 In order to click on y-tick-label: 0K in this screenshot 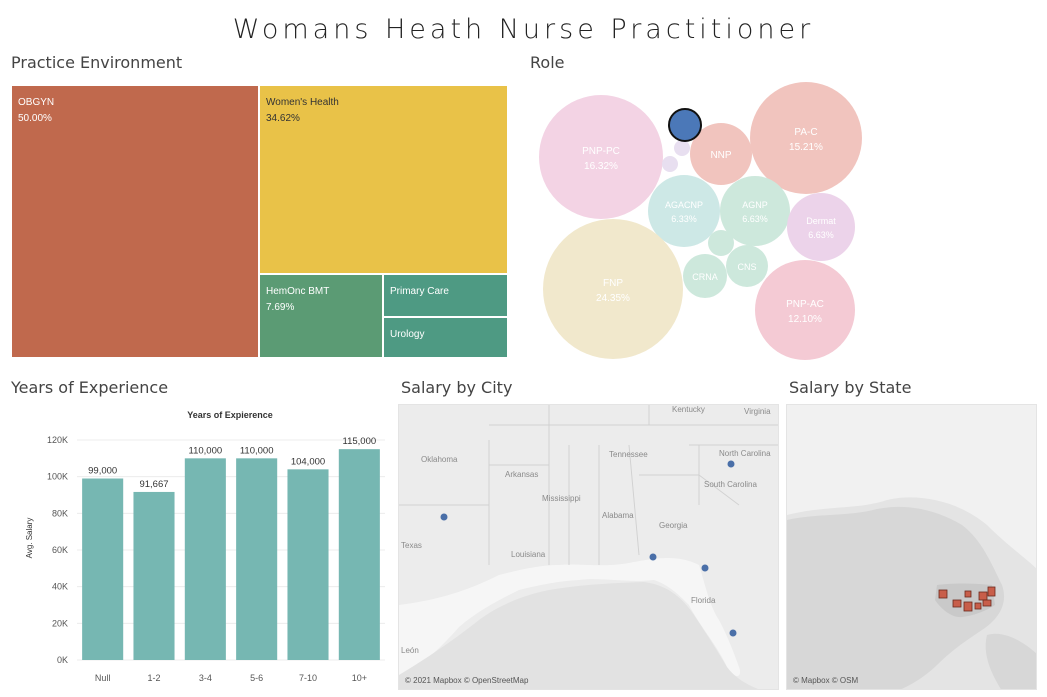, I will do `click(62, 660)`.